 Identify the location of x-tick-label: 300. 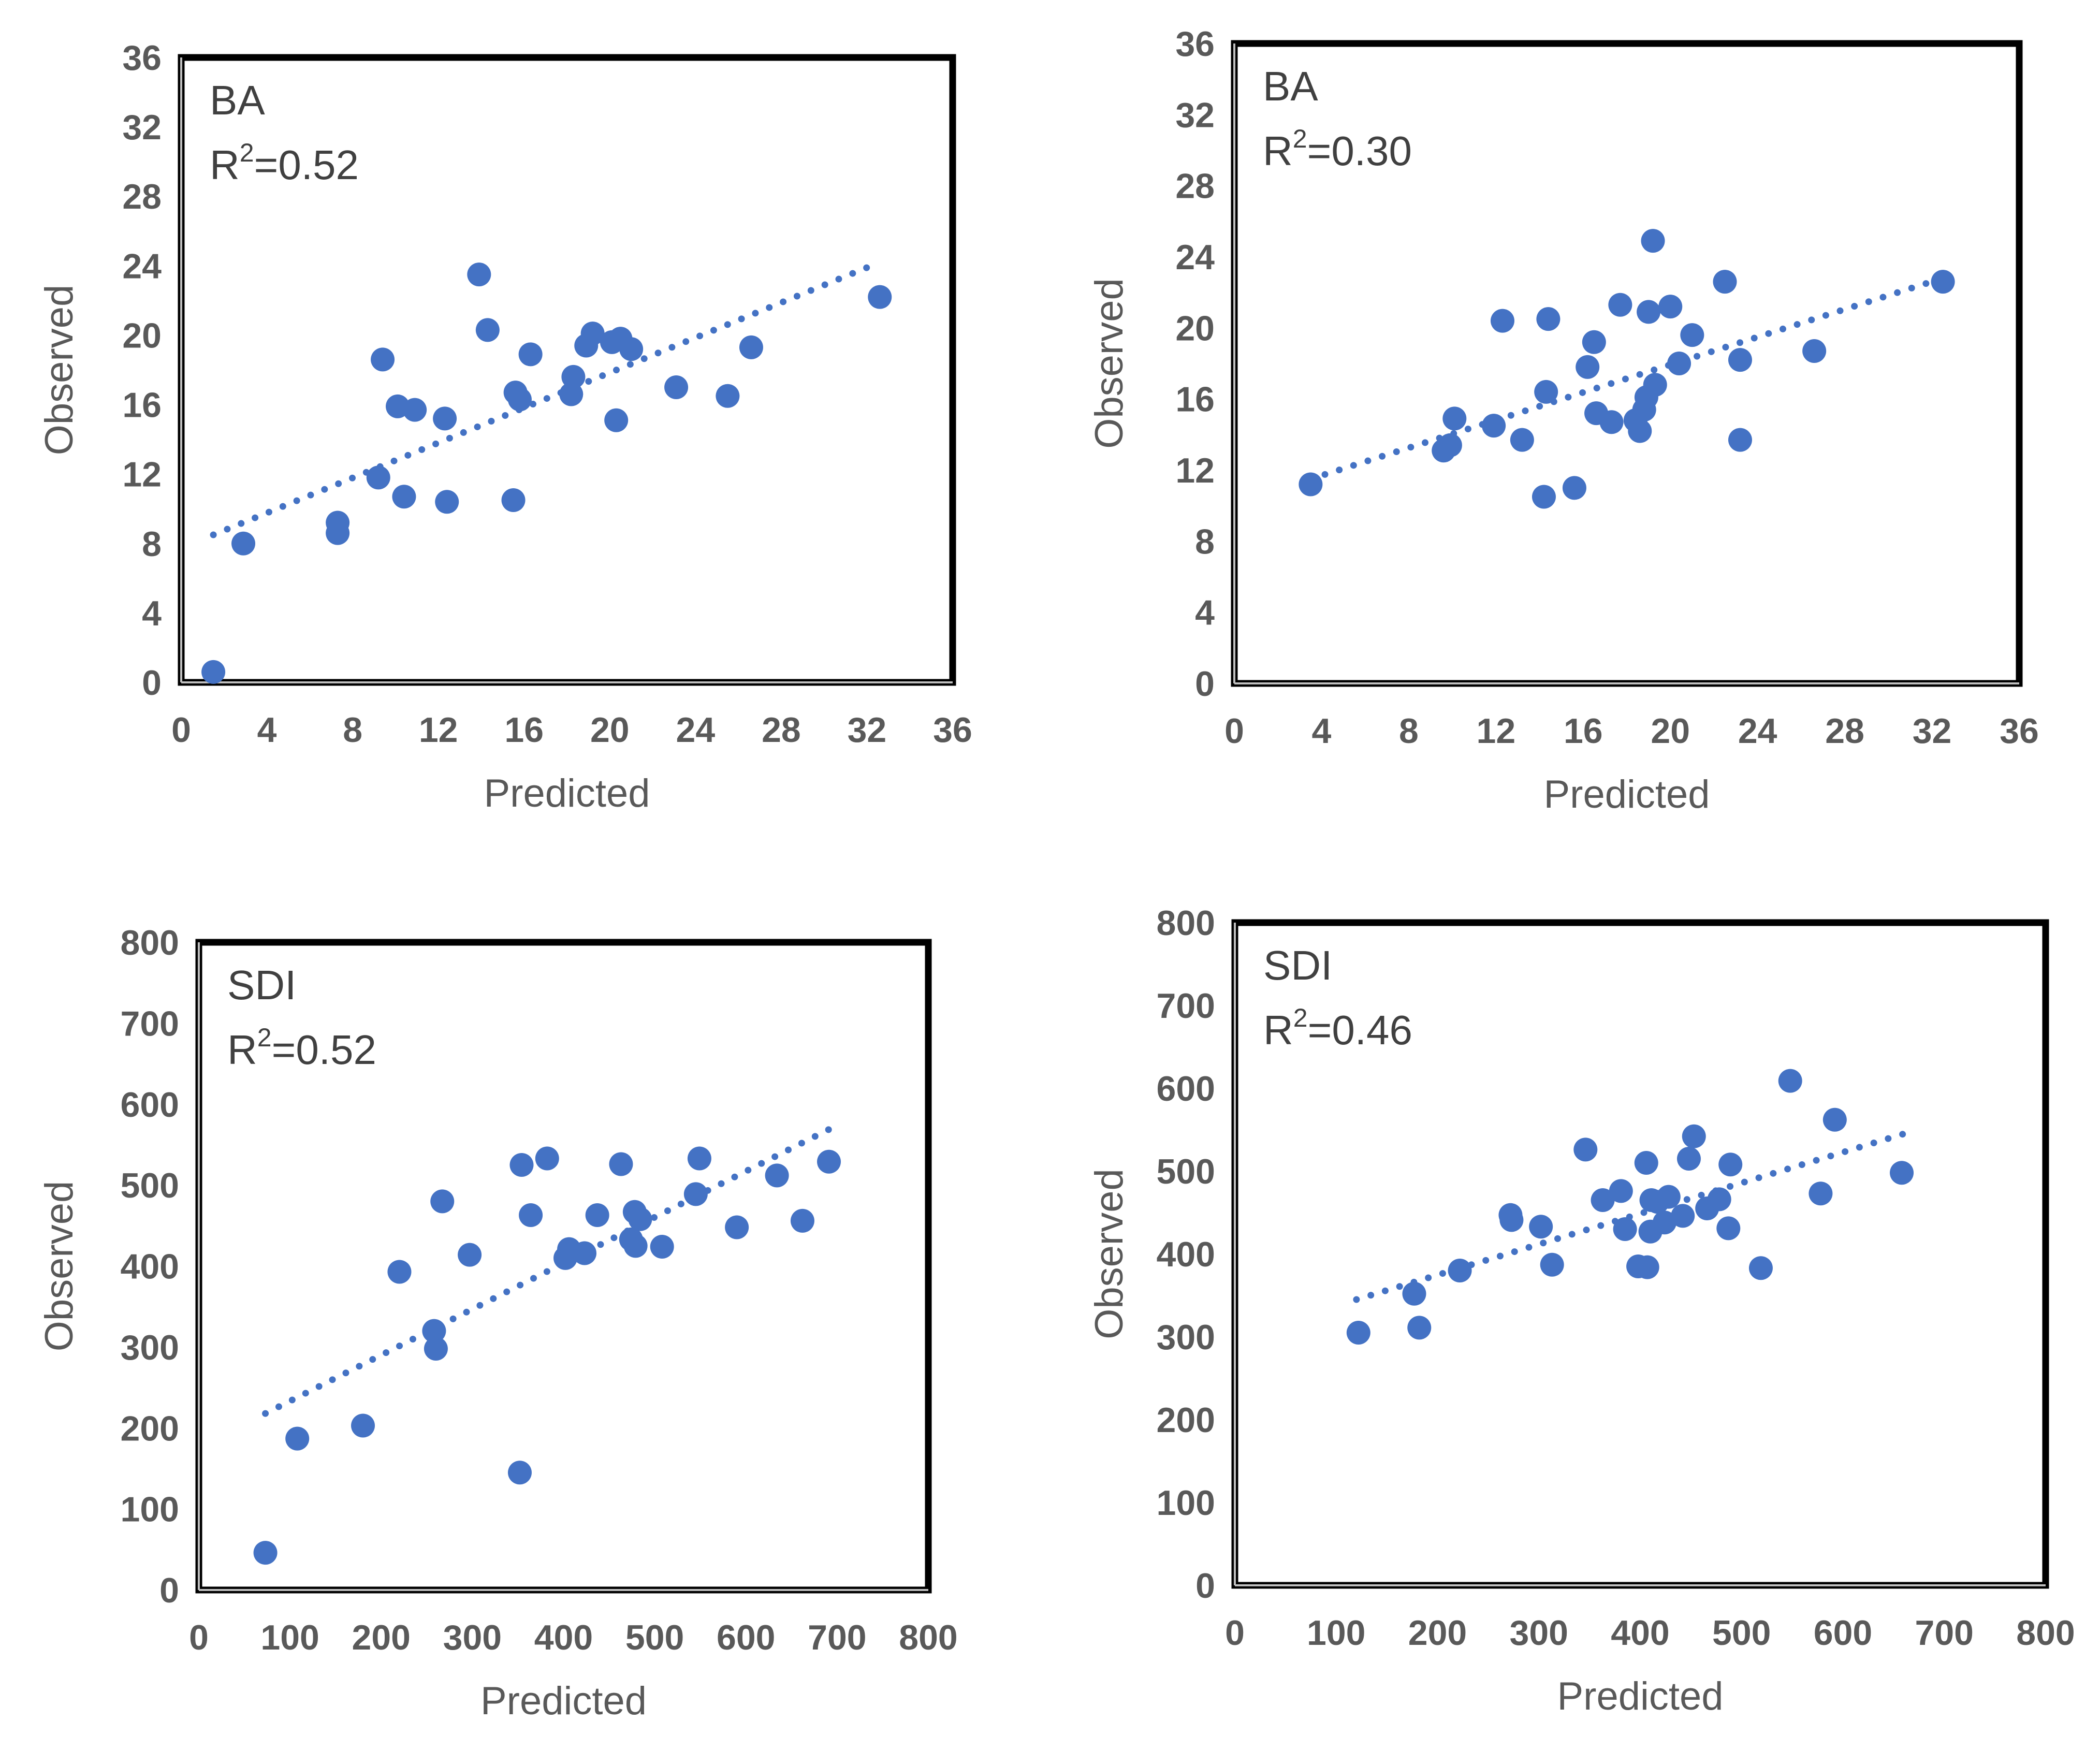
(472, 1637).